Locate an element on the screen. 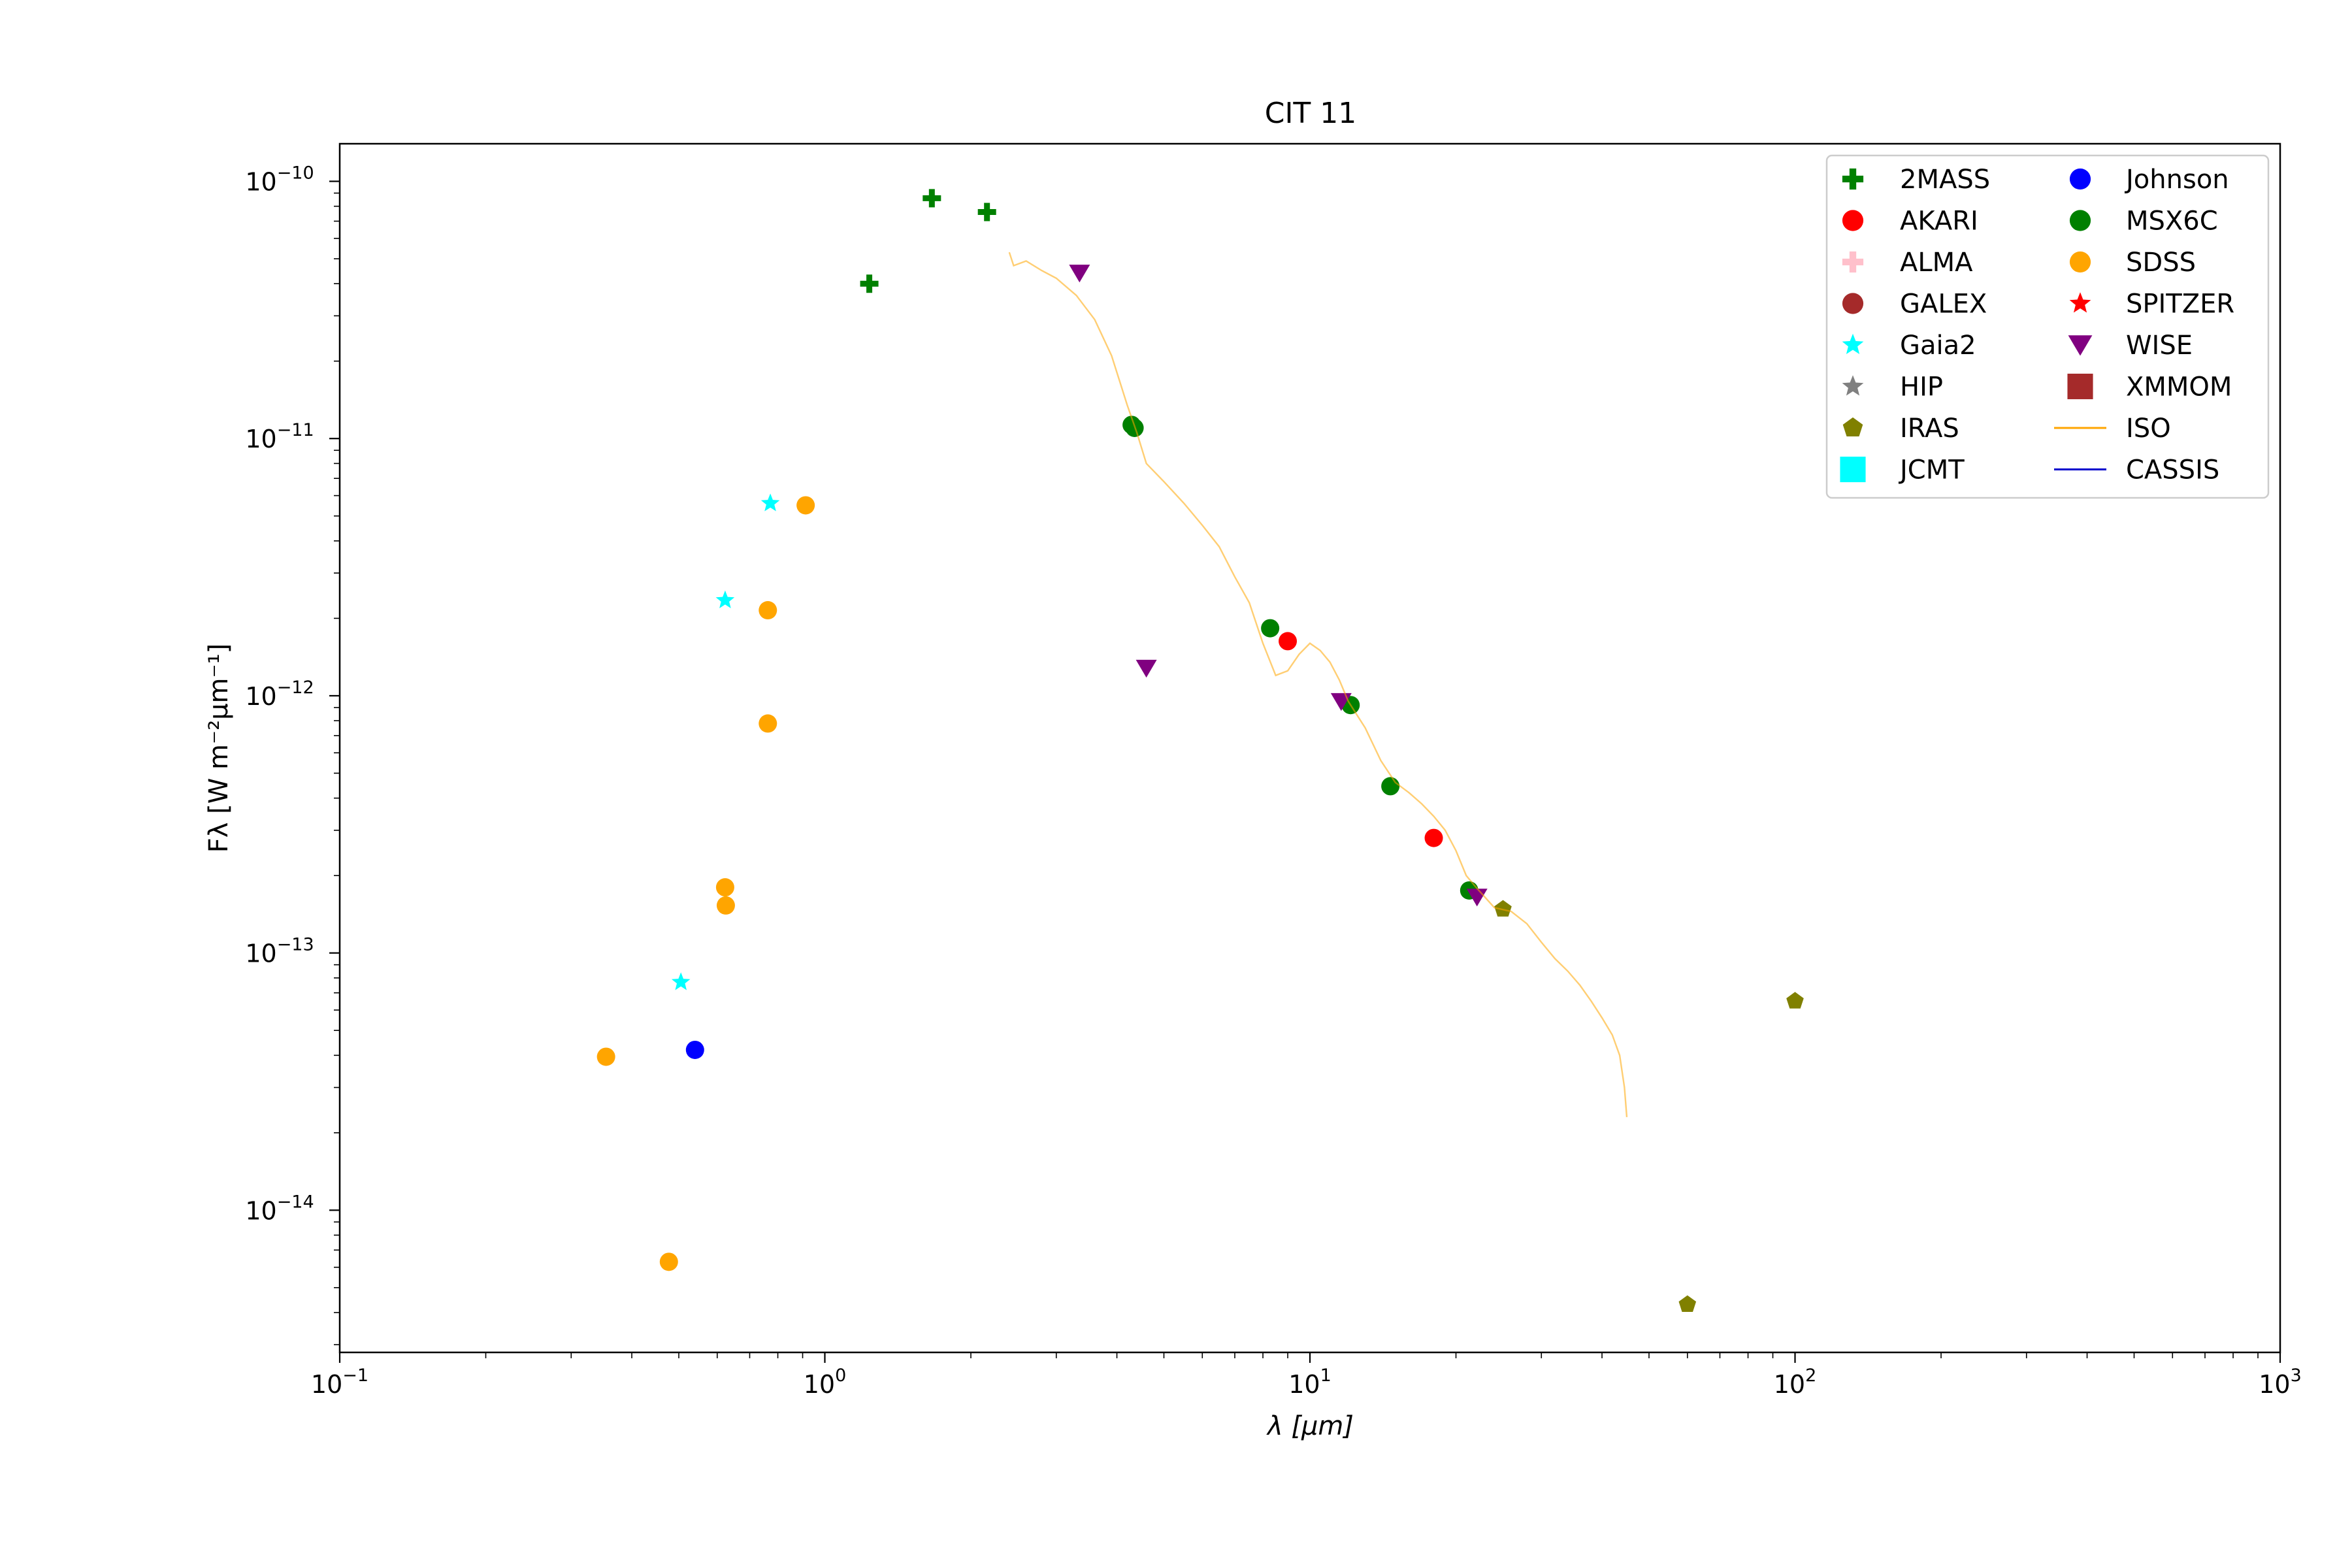 The width and height of the screenshot is (2352, 1568). series-wise is located at coordinates (1278, 586).